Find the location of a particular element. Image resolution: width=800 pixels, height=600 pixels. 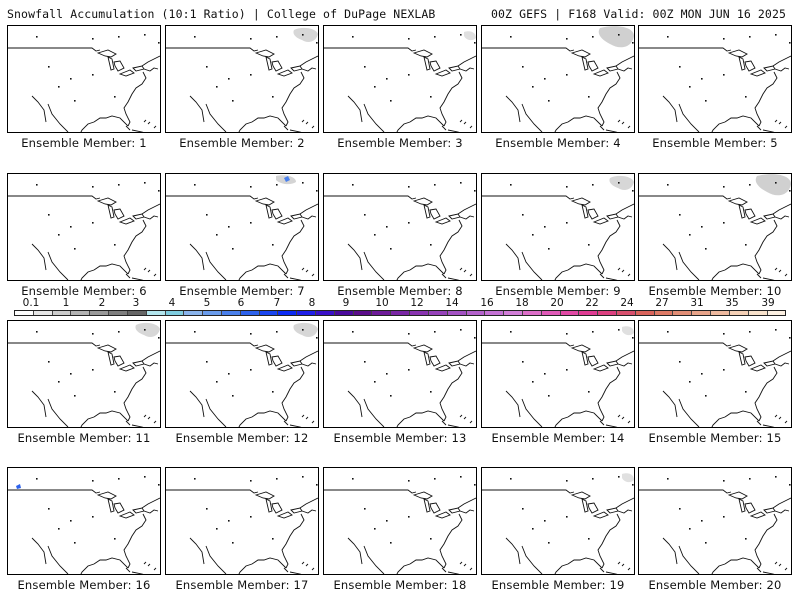

colorbar-tick-label: 35 is located at coordinates (732, 303).